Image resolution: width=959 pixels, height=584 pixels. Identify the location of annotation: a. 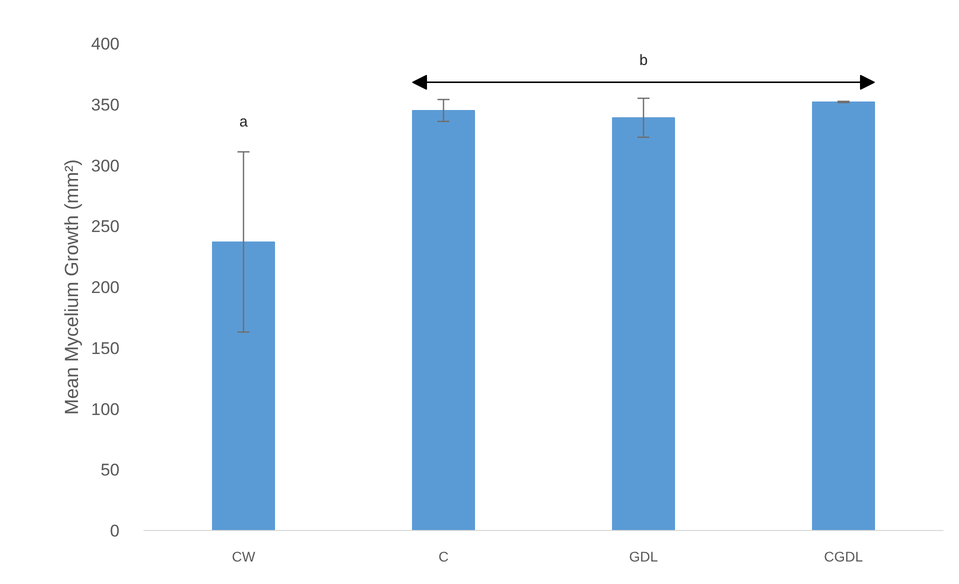
(243, 121).